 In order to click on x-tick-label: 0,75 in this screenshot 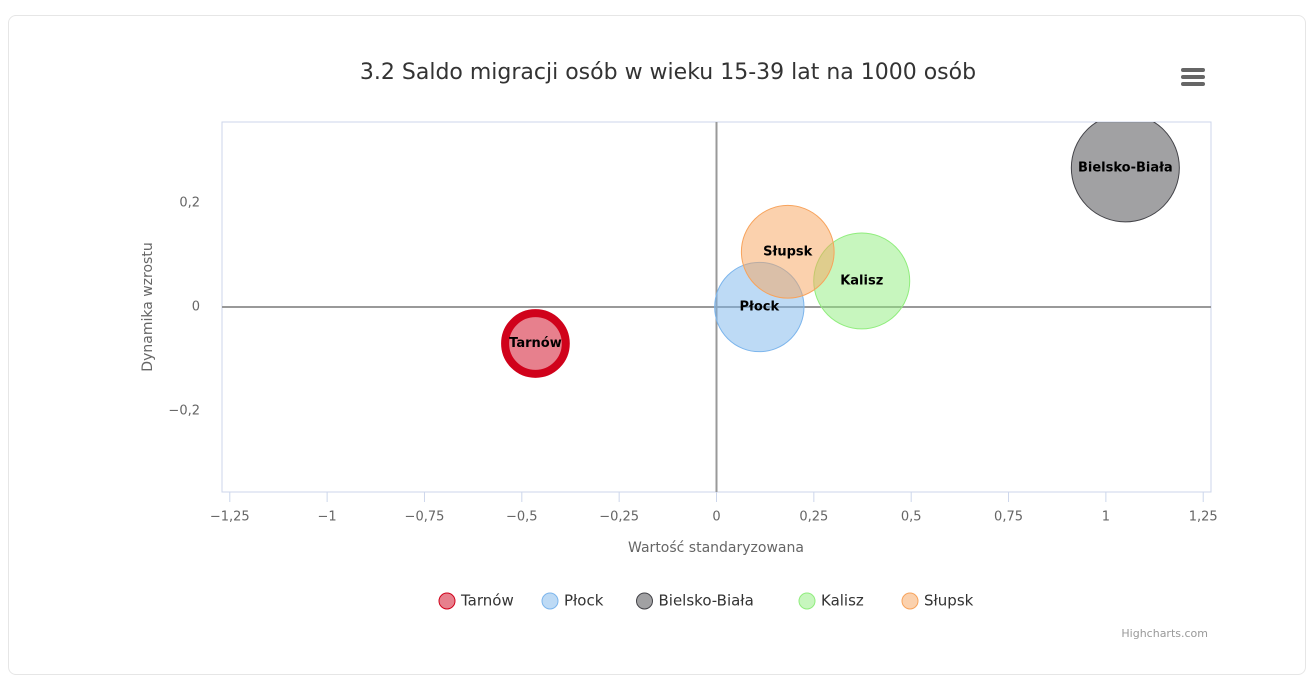, I will do `click(1008, 517)`.